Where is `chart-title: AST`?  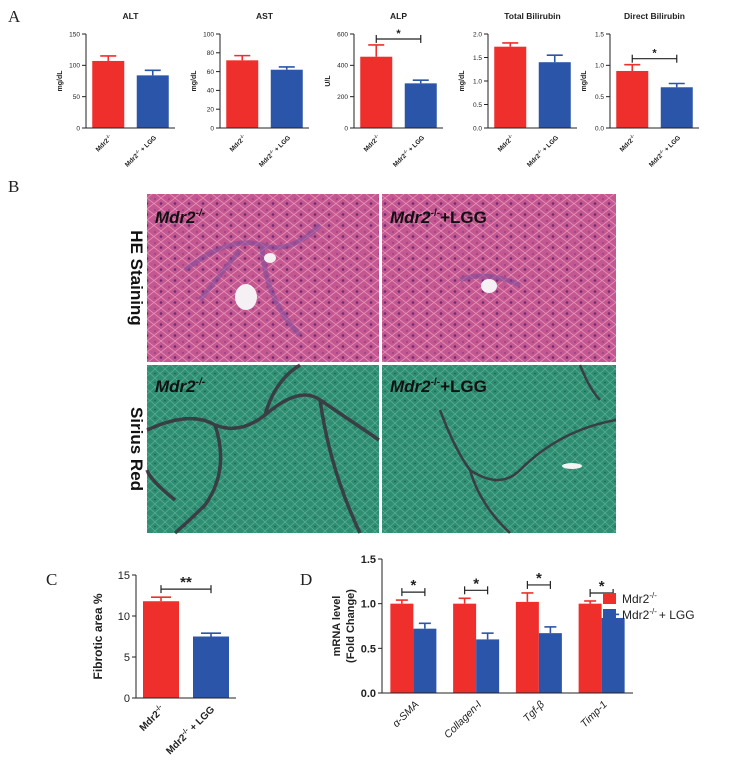 chart-title: AST is located at coordinates (265, 16).